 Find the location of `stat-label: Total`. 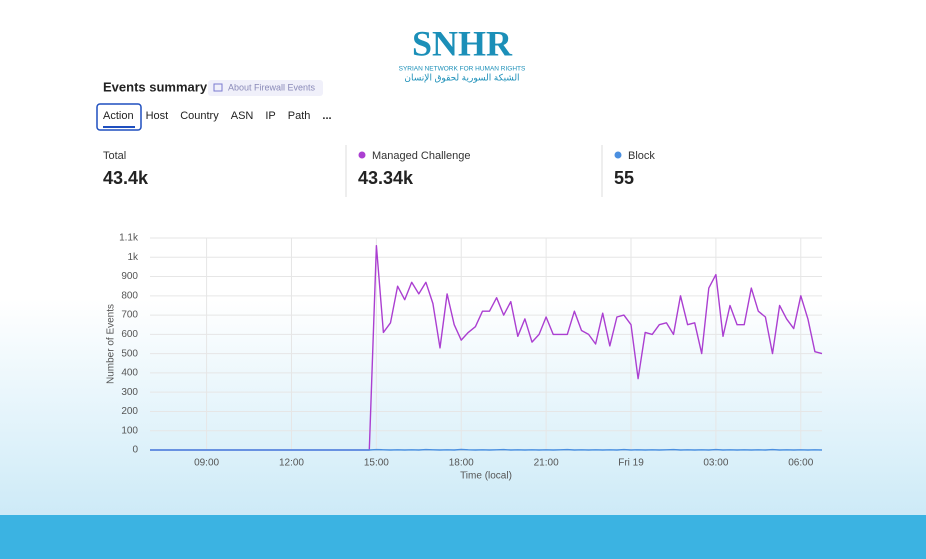

stat-label: Total is located at coordinates (114, 156).